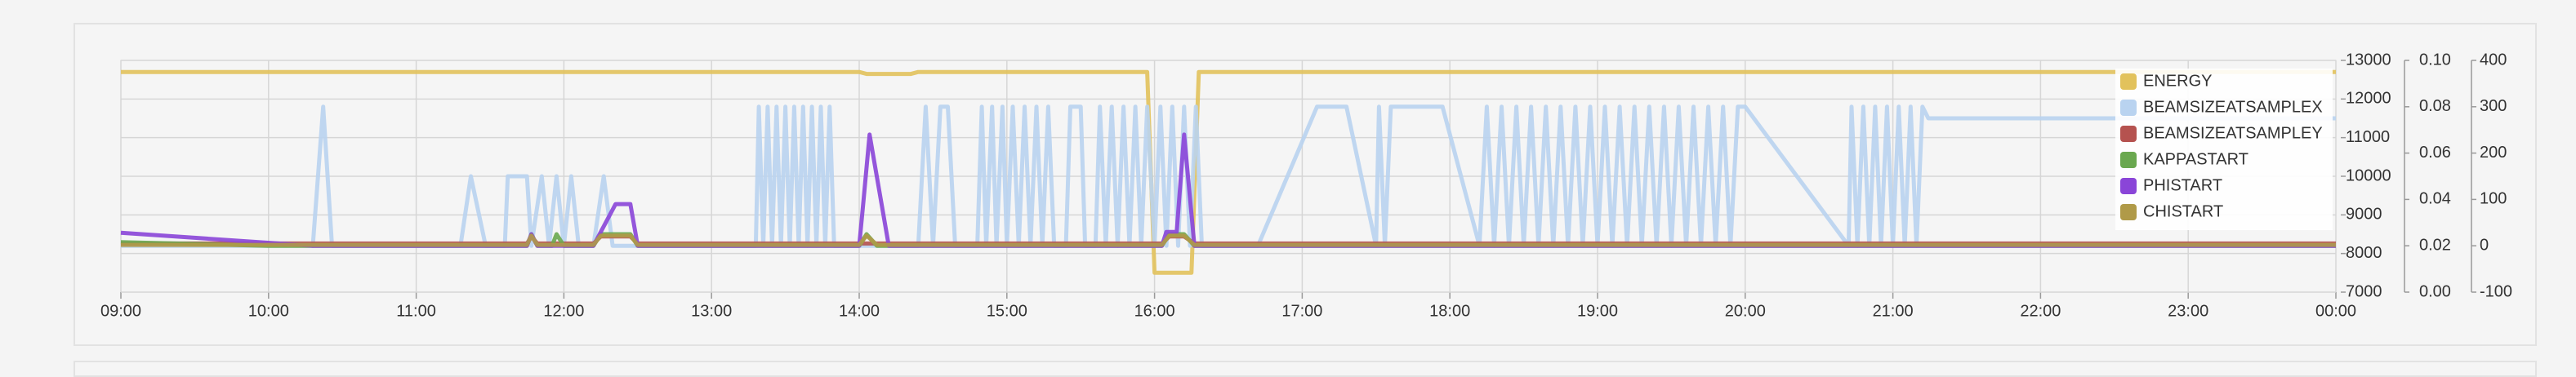 This screenshot has width=2576, height=377. I want to click on x-tick-label: 10:00, so click(268, 311).